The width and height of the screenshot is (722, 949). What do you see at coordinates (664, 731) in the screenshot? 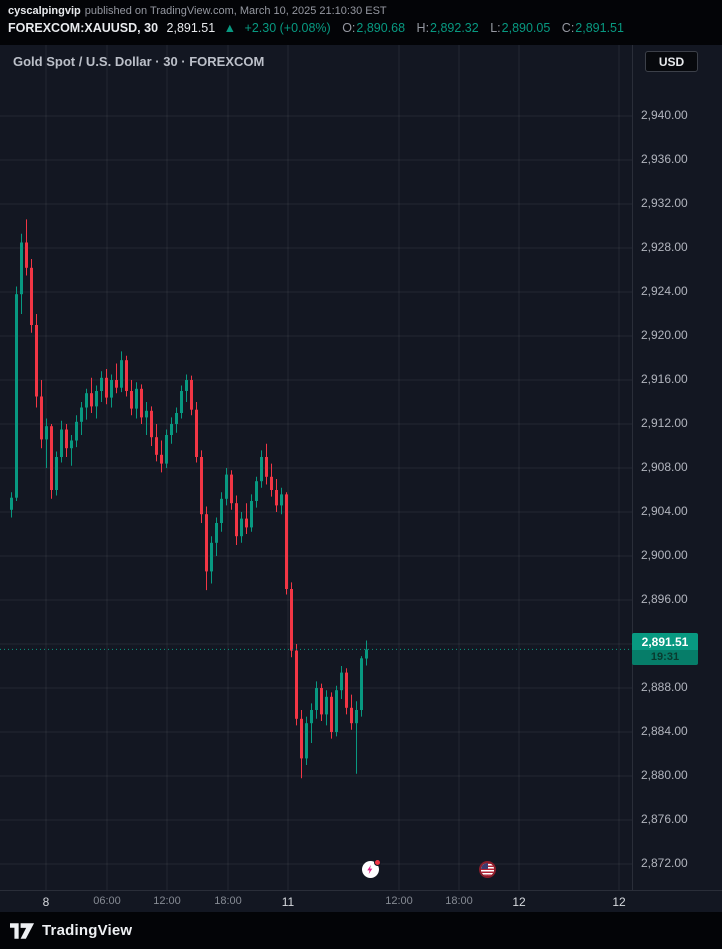
I see `price-axis-label: 2,884.00` at bounding box center [664, 731].